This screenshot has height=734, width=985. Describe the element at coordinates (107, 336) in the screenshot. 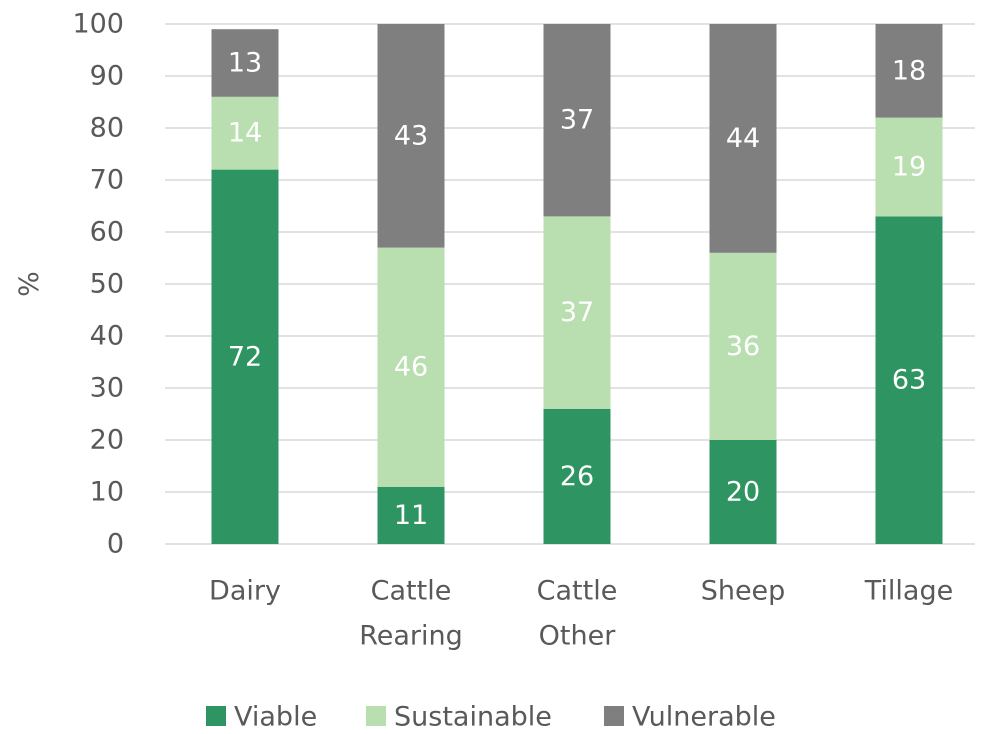

I see `y-tick-label: 40` at that location.